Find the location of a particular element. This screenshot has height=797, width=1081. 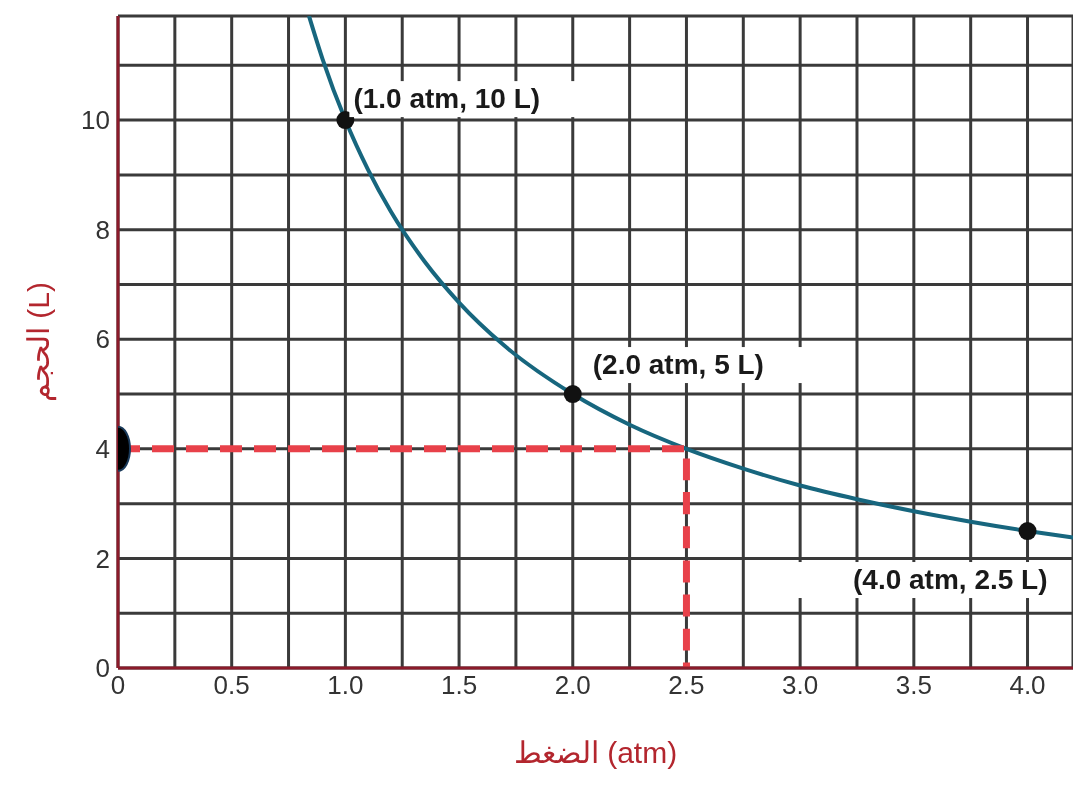

y-tick-label: 2 is located at coordinates (102, 558).